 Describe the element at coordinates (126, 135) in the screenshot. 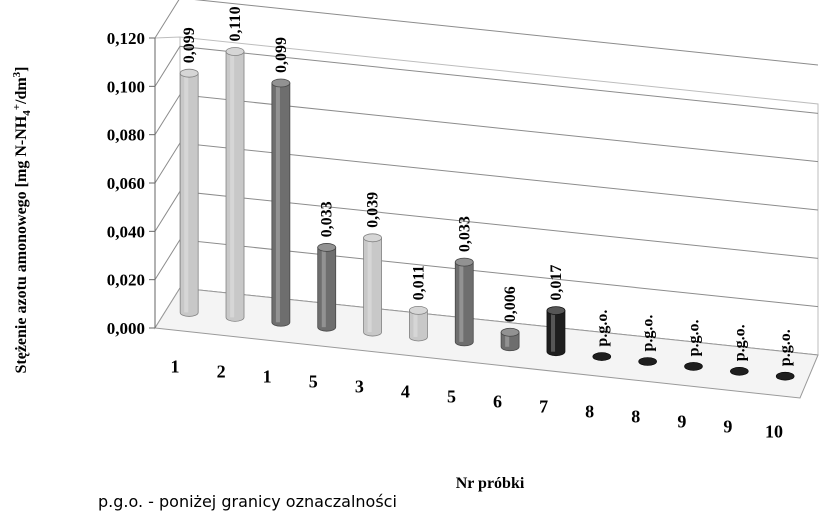

I see `y-tick-label: 0,080` at that location.